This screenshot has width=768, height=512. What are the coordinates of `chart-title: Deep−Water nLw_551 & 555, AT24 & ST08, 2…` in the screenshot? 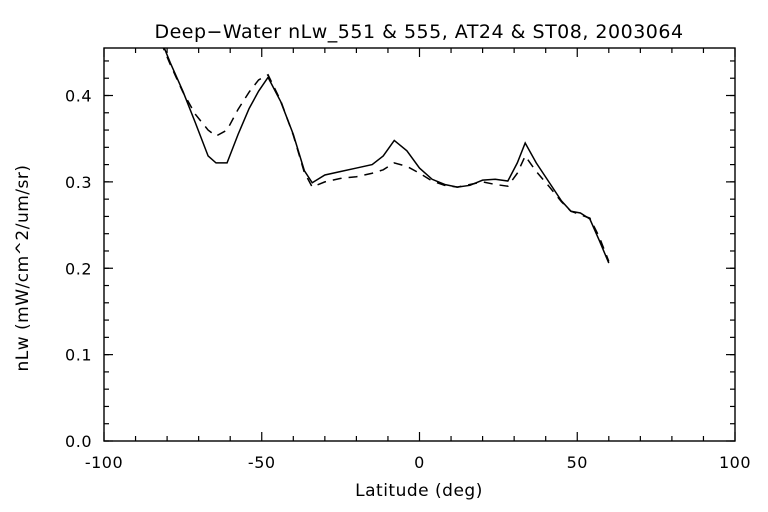 It's located at (418, 32).